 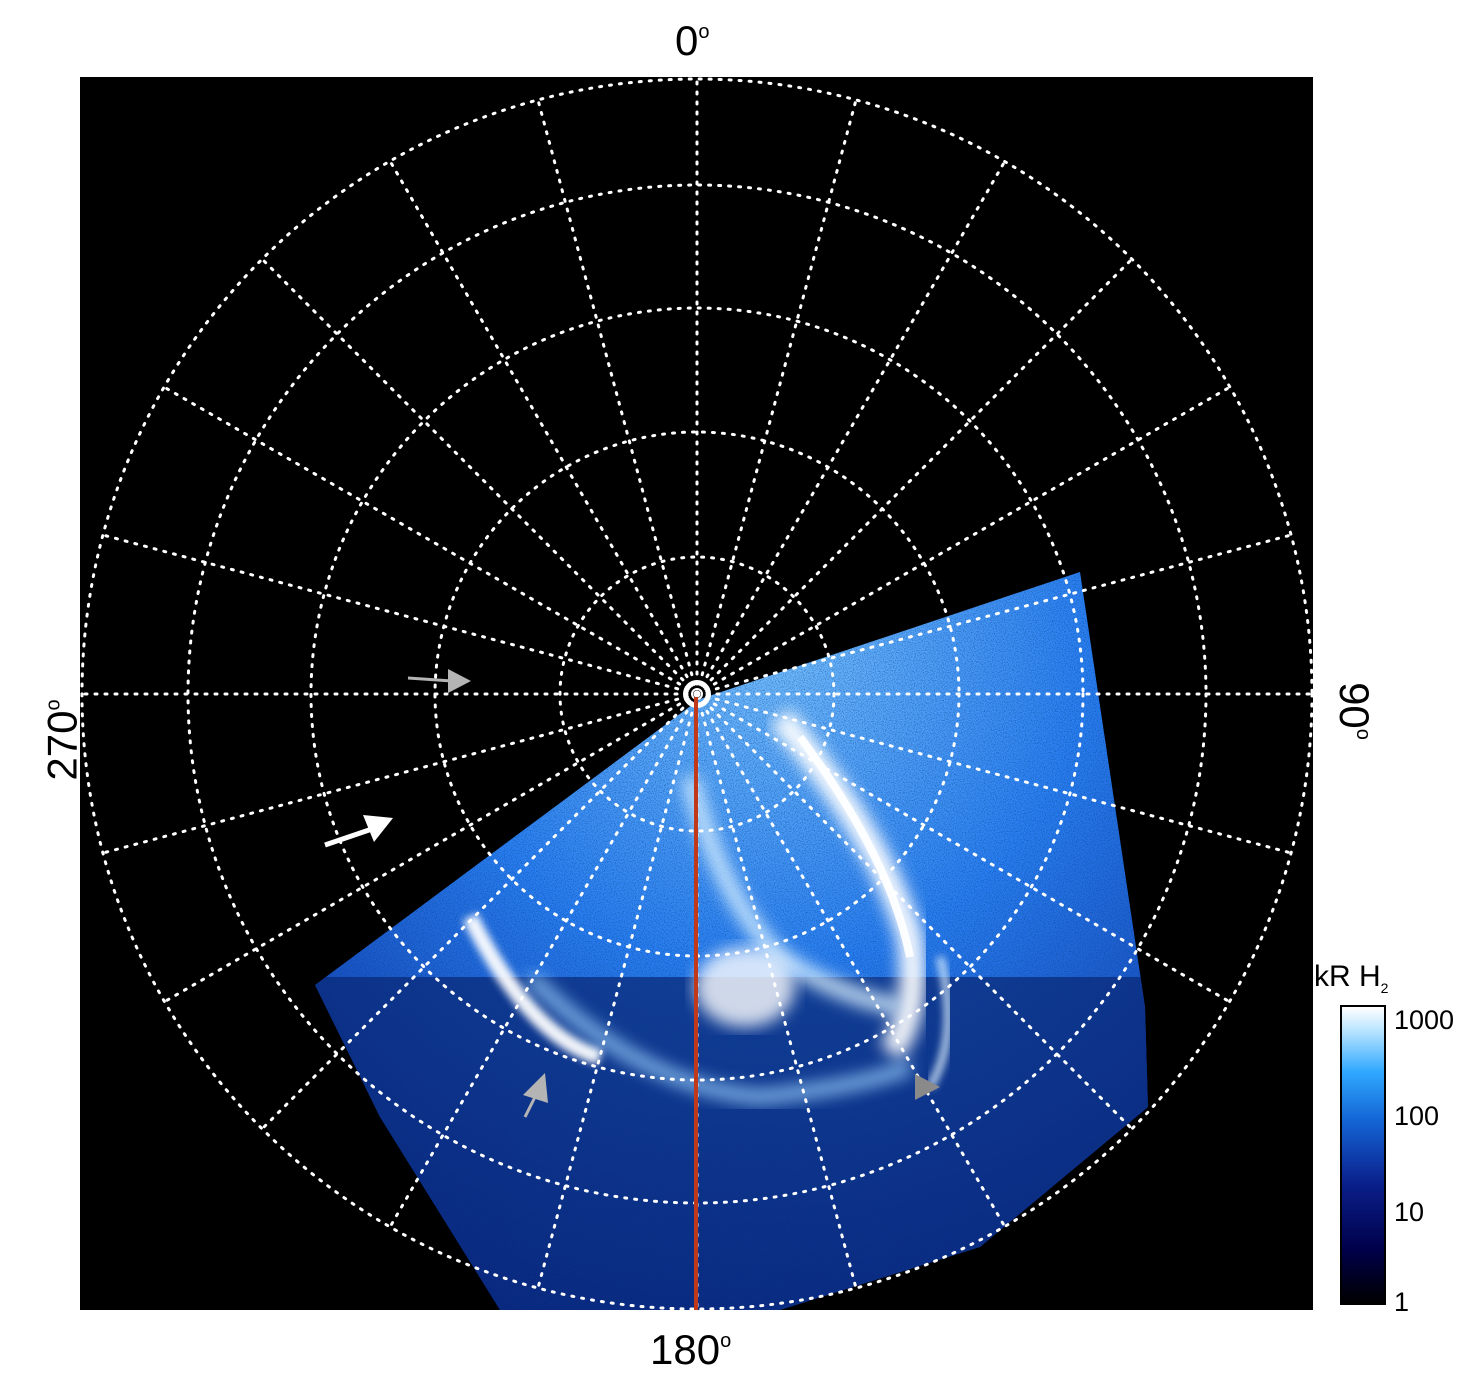 What do you see at coordinates (358, 831) in the screenshot?
I see `white-arrow-left` at bounding box center [358, 831].